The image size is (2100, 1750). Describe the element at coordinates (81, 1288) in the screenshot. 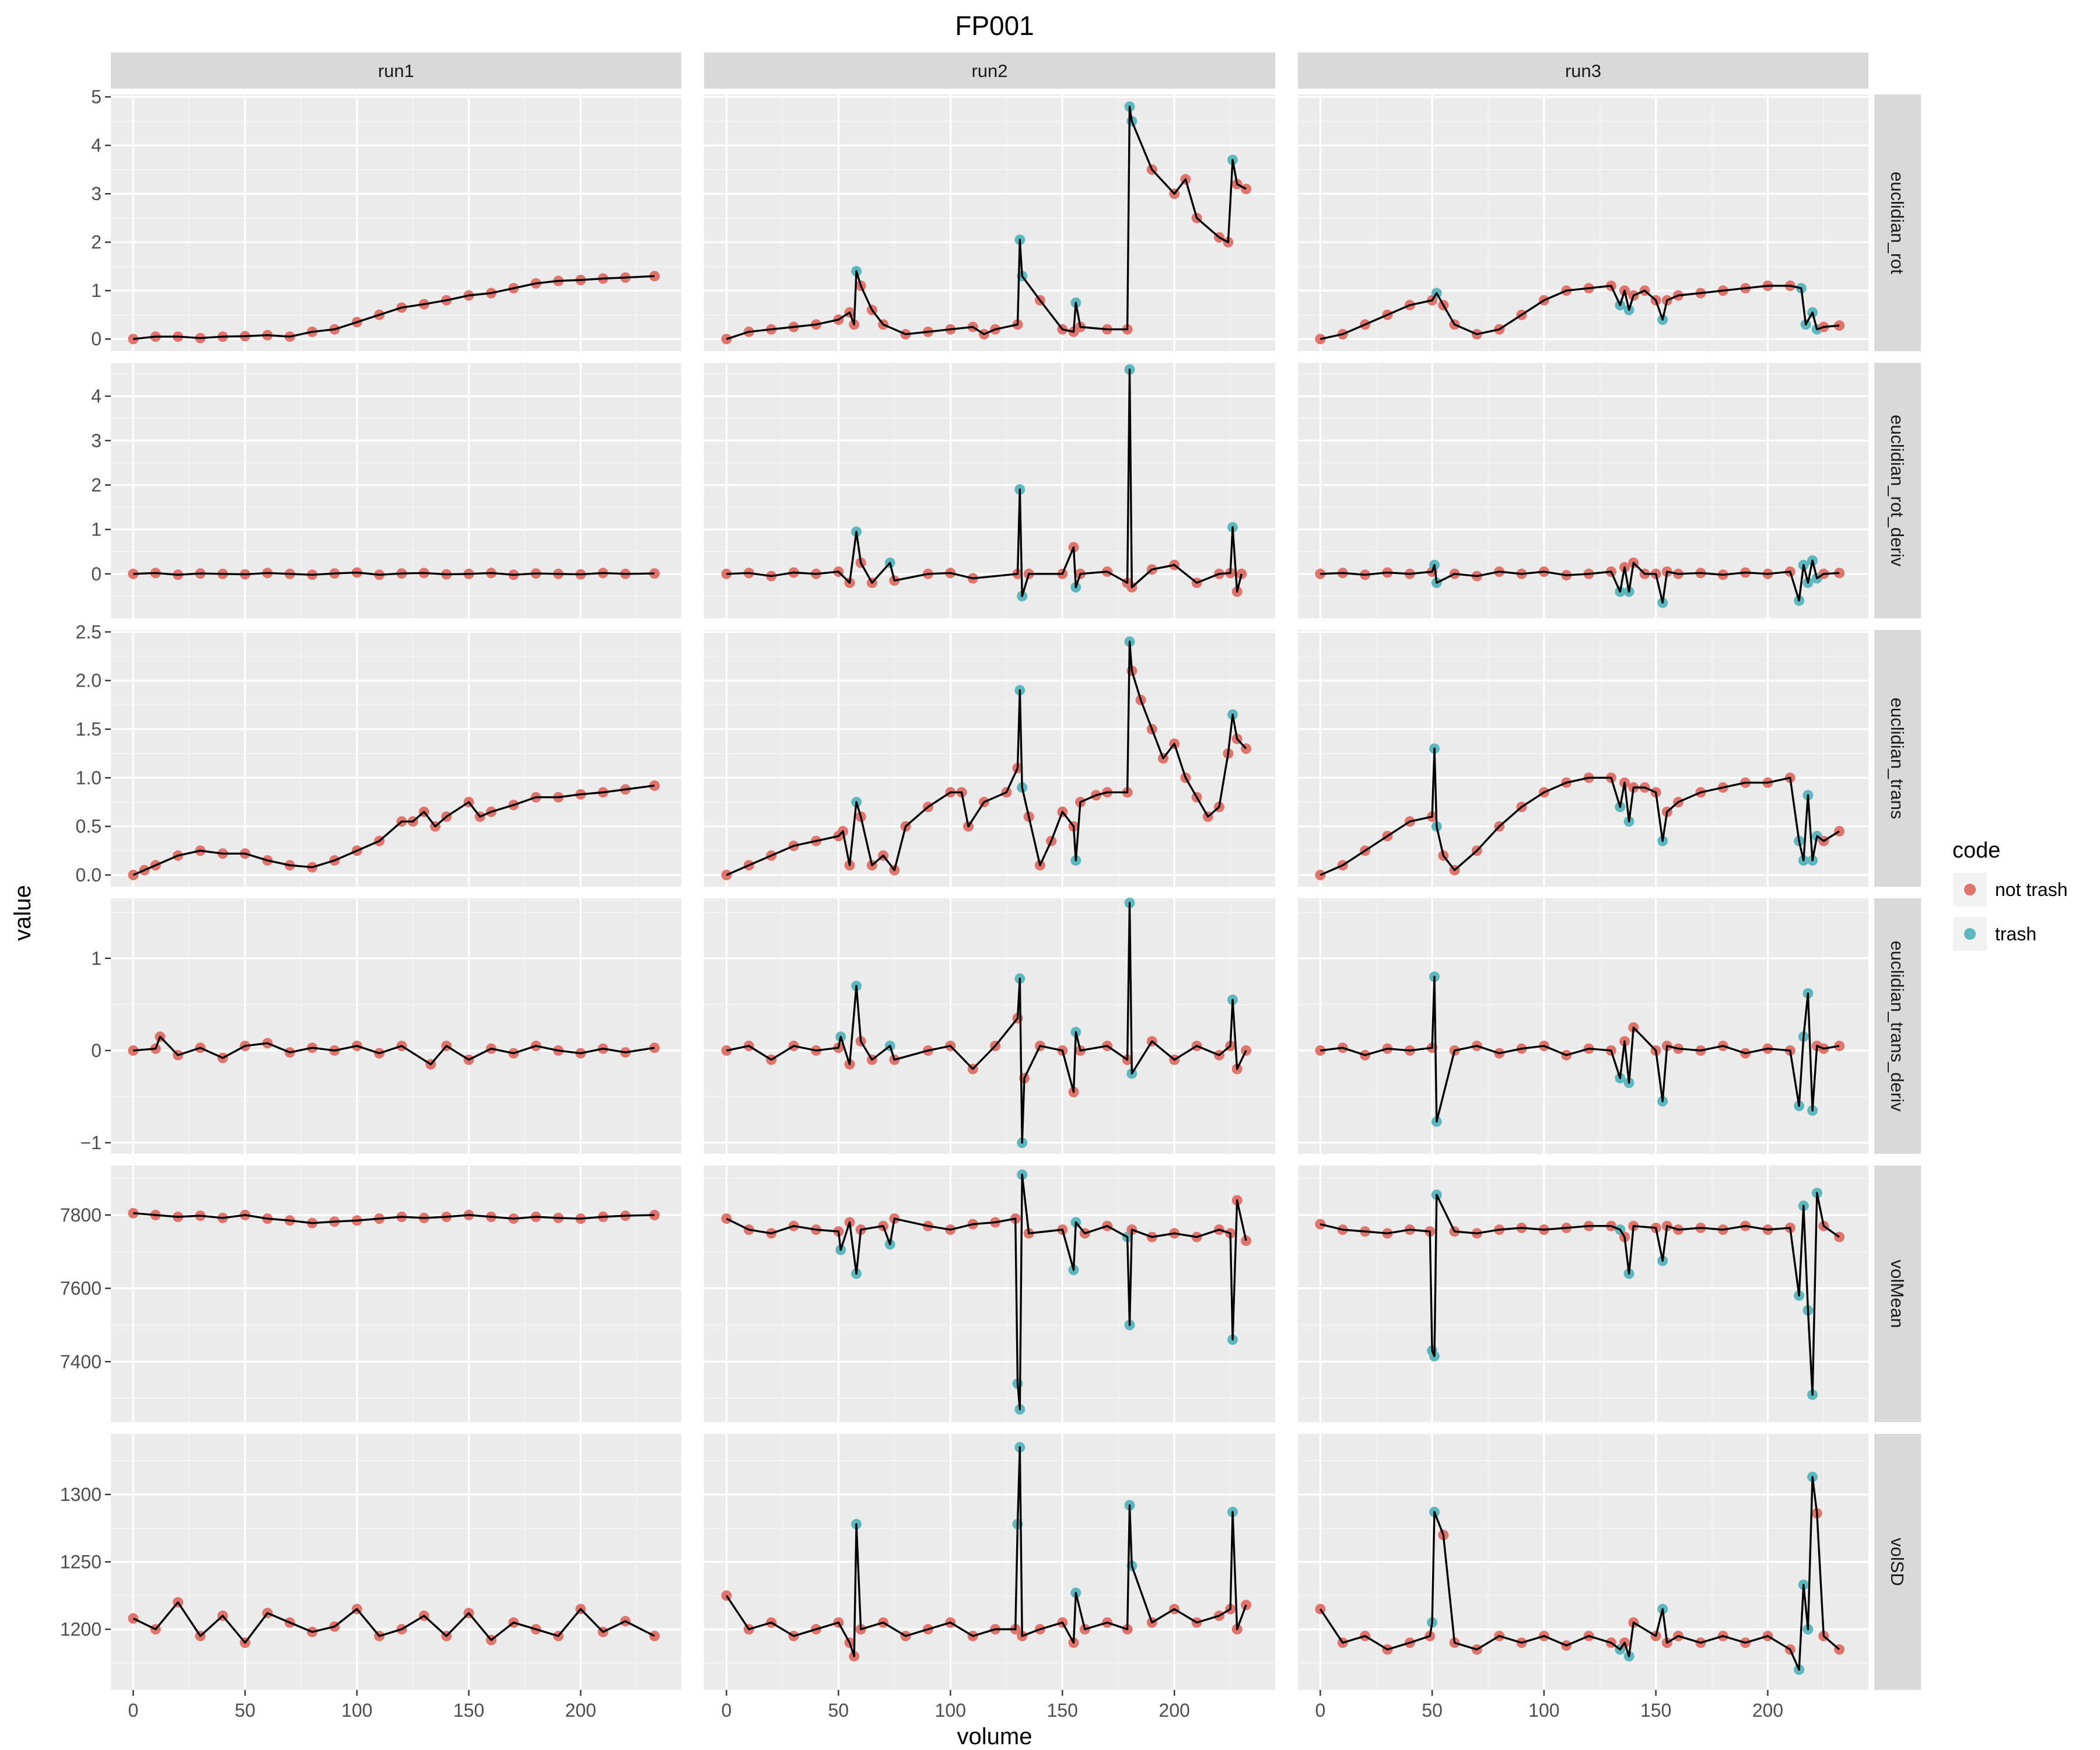

I see `y-tick-label: 7600` at that location.